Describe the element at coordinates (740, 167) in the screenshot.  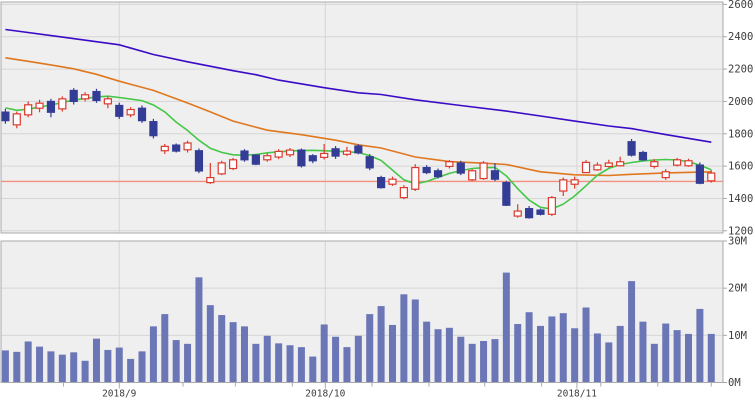
I see `price-axis-label: 1600` at that location.